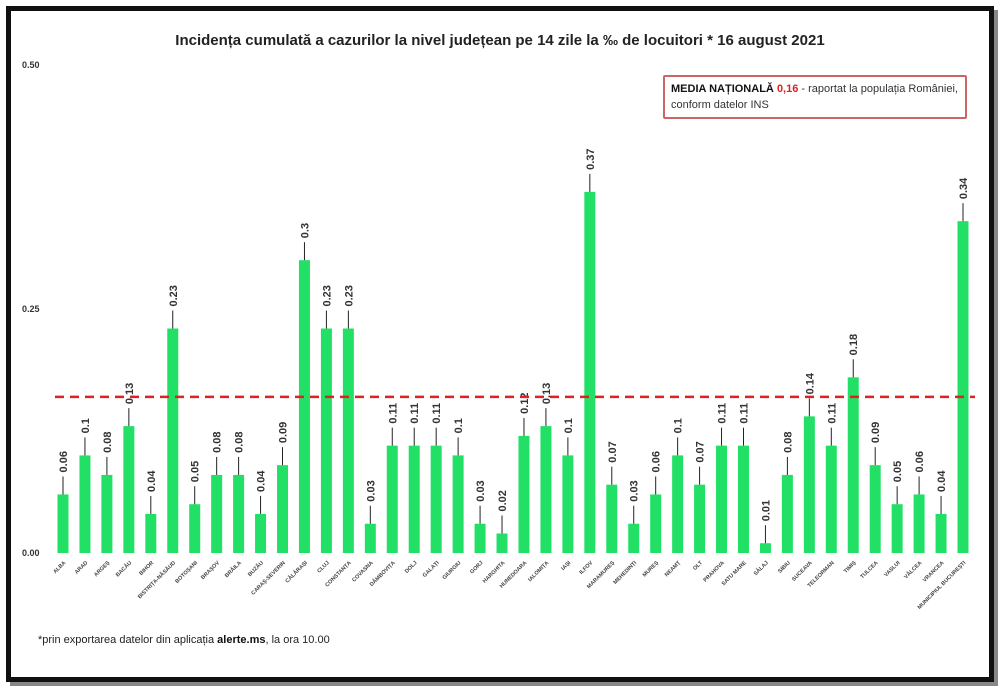 The width and height of the screenshot is (1000, 688). Describe the element at coordinates (297, 640) in the screenshot. I see `footnote-suffix: , la ora 10.00` at that location.